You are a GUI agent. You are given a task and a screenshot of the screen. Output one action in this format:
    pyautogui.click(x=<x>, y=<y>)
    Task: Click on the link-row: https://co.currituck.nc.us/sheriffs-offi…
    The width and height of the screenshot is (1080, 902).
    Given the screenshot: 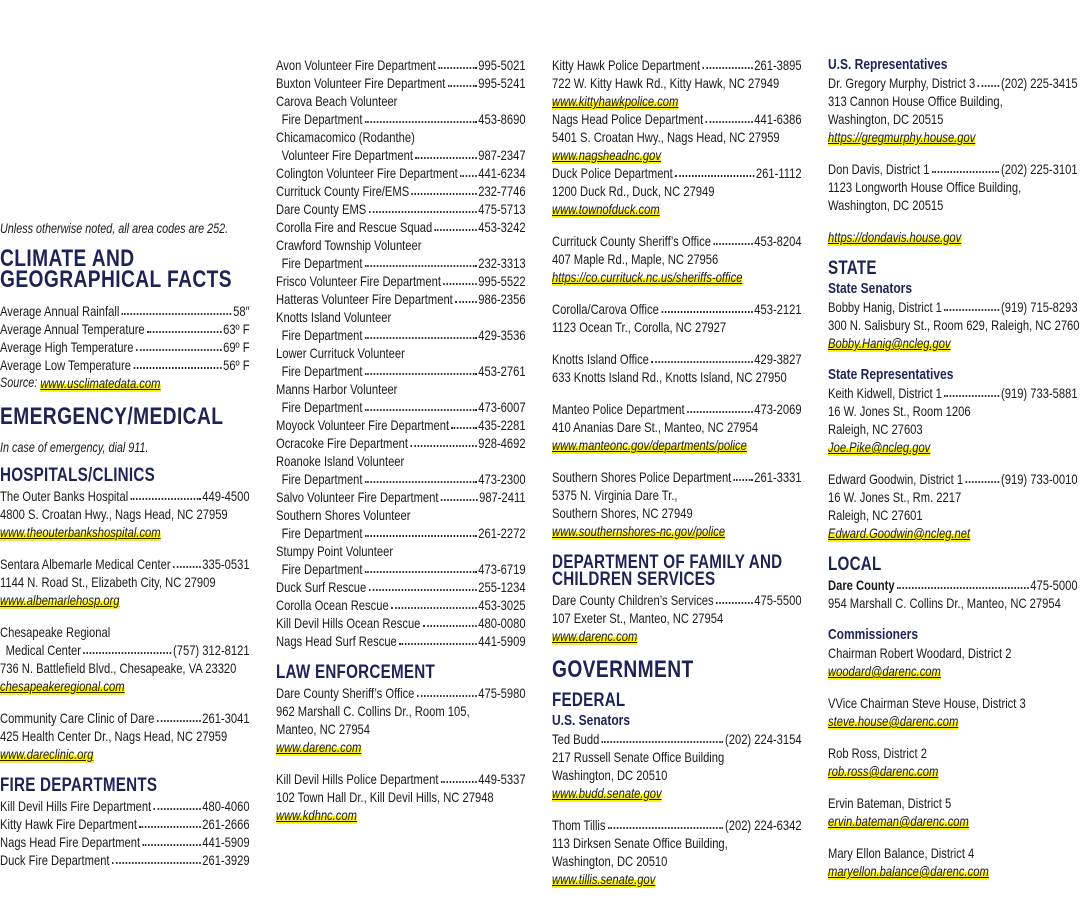 What is the action you would take?
    pyautogui.click(x=677, y=277)
    